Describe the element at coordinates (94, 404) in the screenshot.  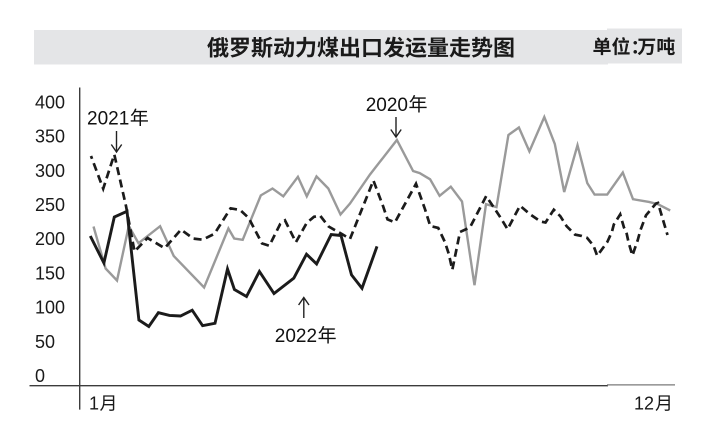
I see `svg-text: 1` at that location.